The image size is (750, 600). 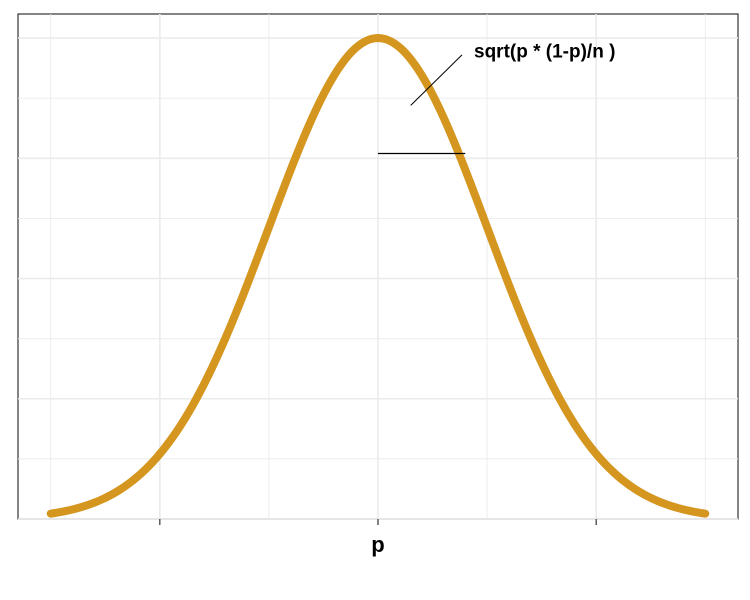 What do you see at coordinates (544, 51) in the screenshot?
I see `annotation-label: sqrt(p * (1-p)/n )` at bounding box center [544, 51].